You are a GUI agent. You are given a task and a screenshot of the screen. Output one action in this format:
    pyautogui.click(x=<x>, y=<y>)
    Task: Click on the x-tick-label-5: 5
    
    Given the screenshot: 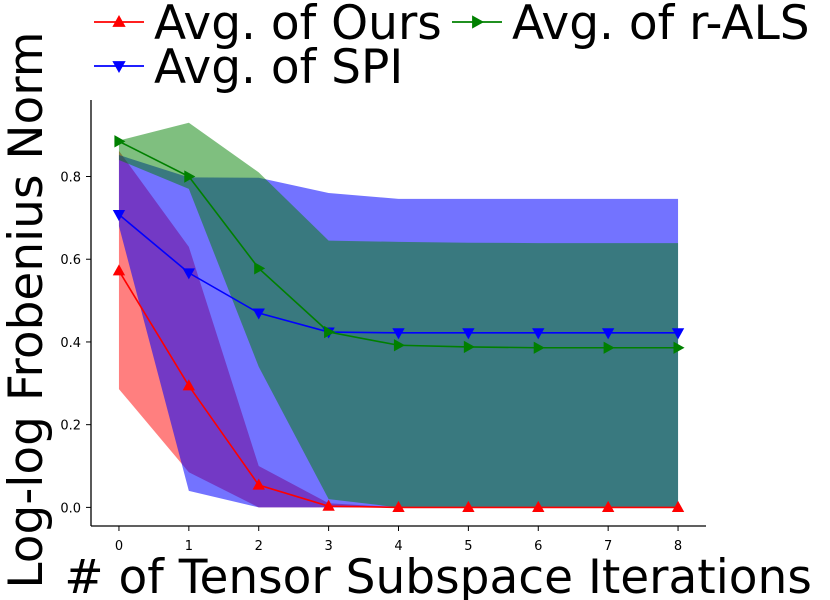 What is the action you would take?
    pyautogui.click(x=468, y=546)
    